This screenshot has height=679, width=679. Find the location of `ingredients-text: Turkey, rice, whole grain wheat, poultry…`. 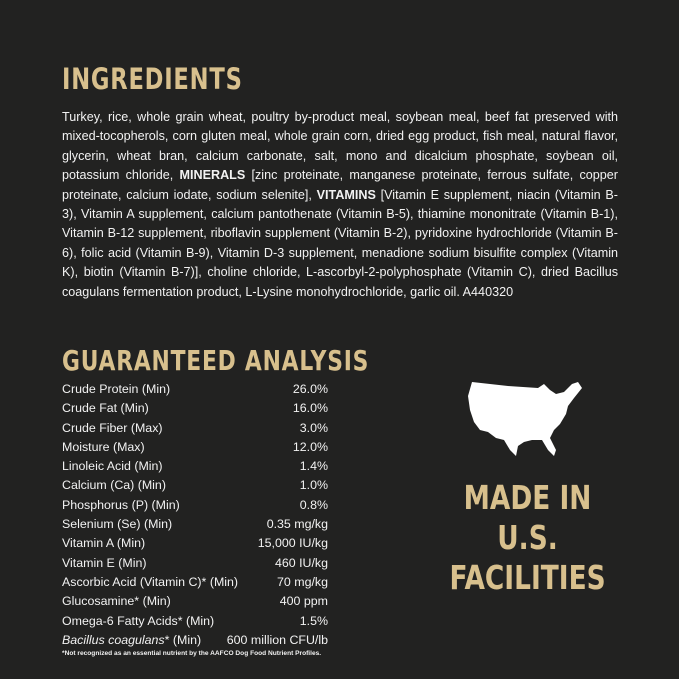

ingredients-text: Turkey, rice, whole grain wheat, poultry… is located at coordinates (340, 146).